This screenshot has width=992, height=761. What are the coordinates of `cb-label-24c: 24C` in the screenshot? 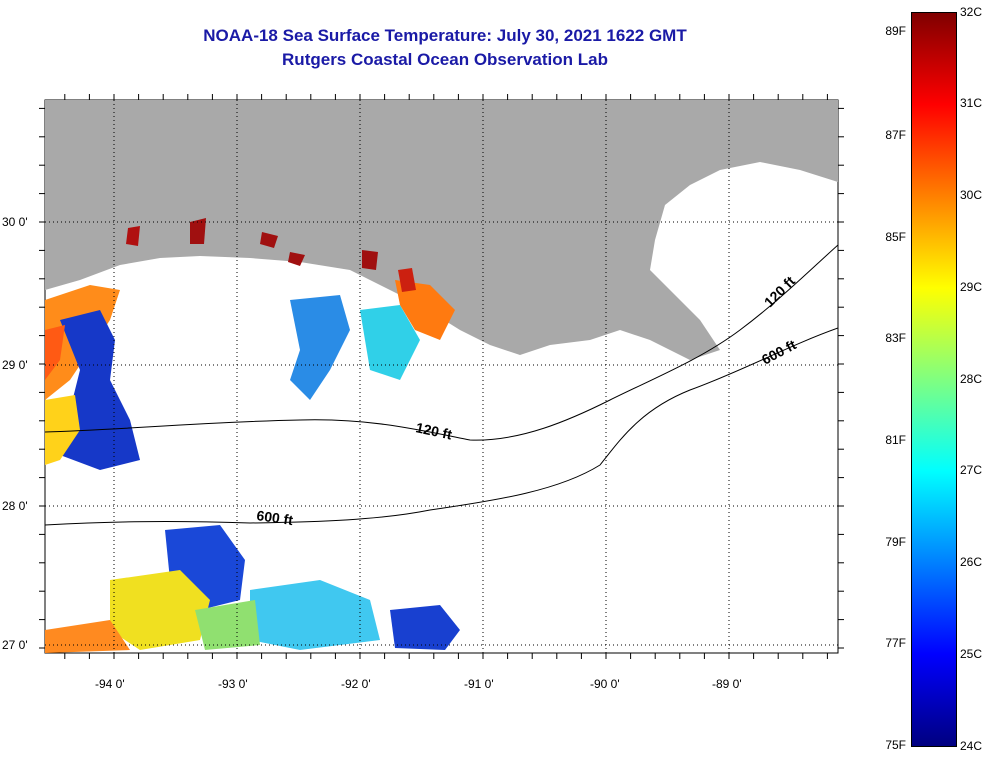 It's located at (971, 746).